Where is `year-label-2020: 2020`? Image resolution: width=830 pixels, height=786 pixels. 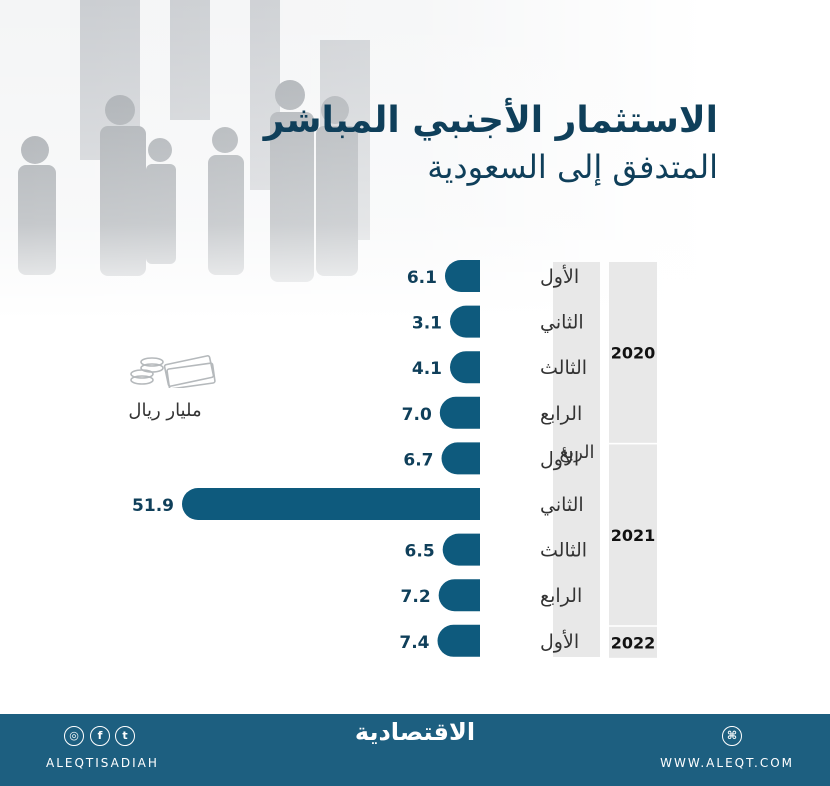 year-label-2020: 2020 is located at coordinates (633, 352).